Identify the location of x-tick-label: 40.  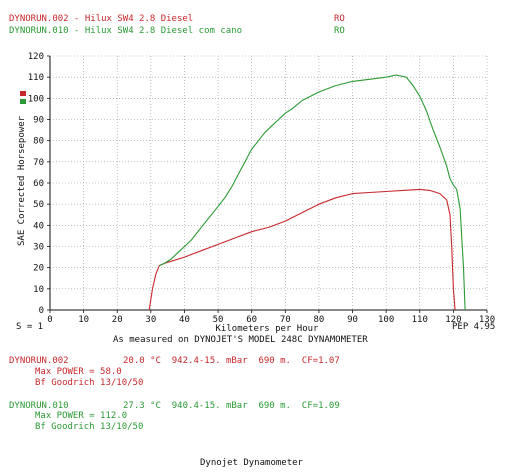
(184, 320).